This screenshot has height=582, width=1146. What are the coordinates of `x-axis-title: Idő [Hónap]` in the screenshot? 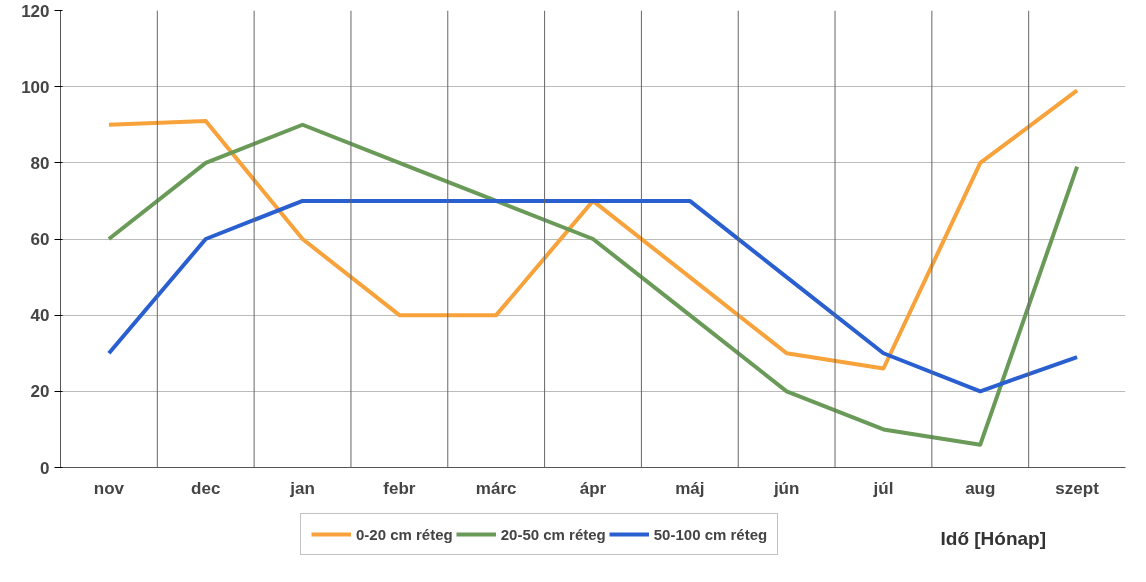 It's located at (993, 538).